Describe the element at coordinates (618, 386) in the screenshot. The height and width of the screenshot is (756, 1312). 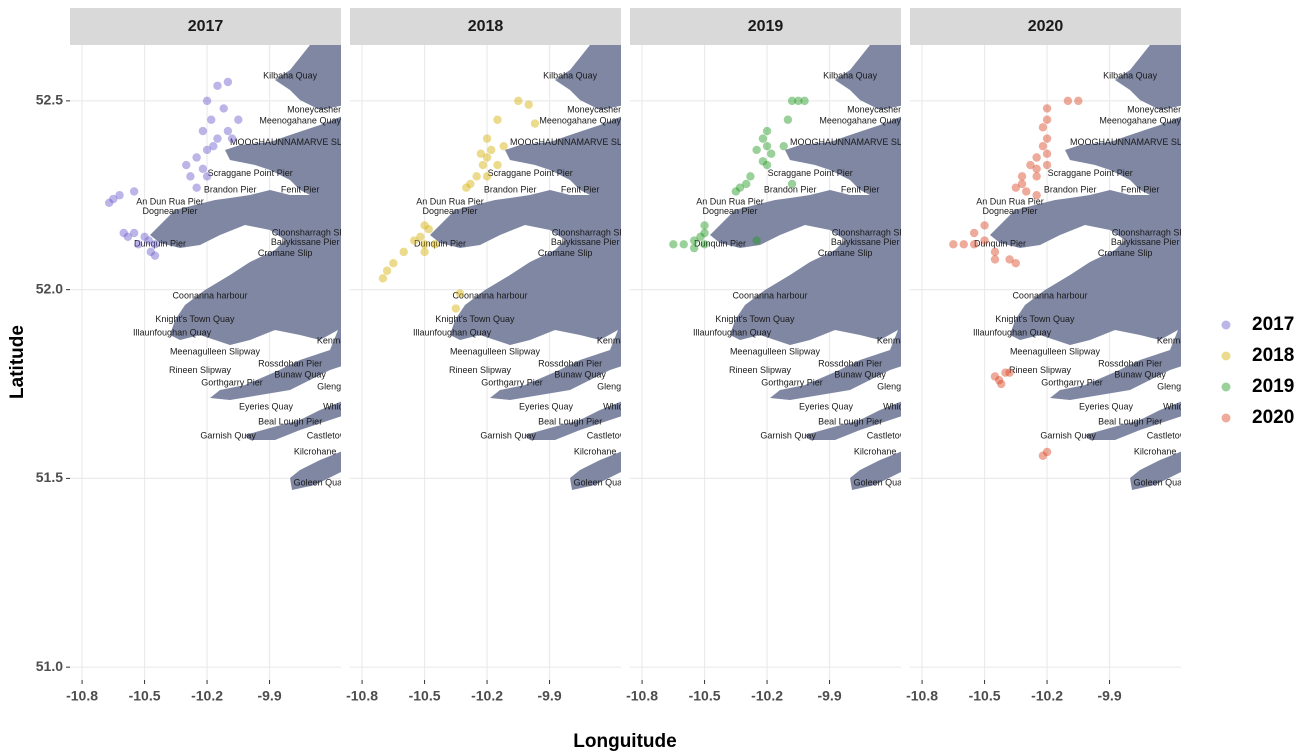
I see `place-label: Glengarriff` at that location.